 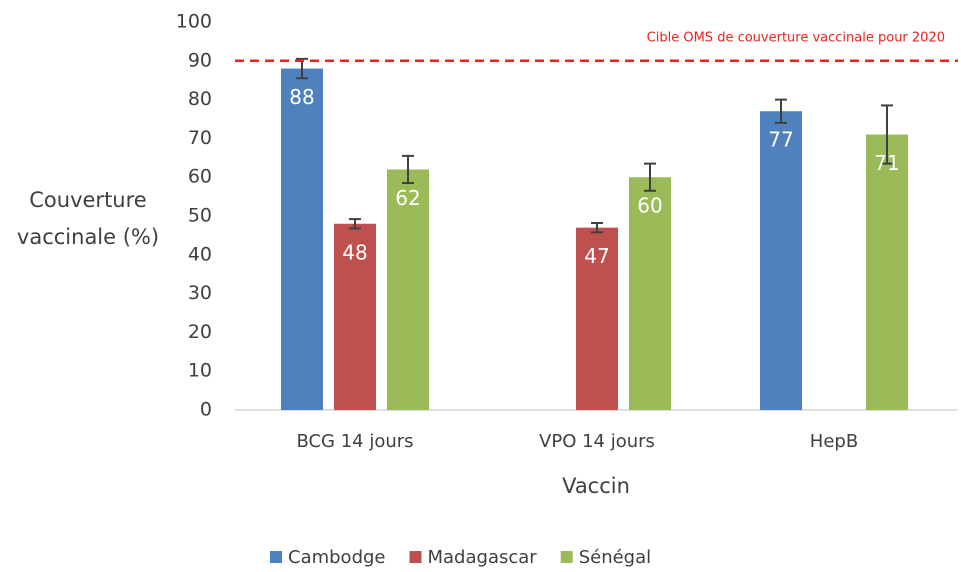 What do you see at coordinates (200, 138) in the screenshot?
I see `y-tick-label: 70` at bounding box center [200, 138].